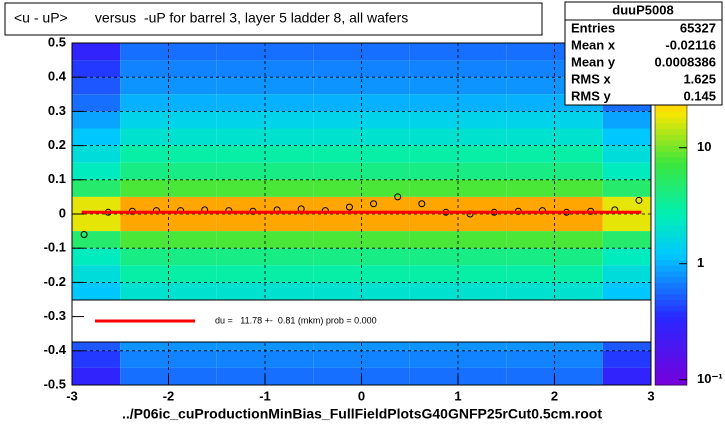  What do you see at coordinates (593, 27) in the screenshot?
I see `stats-name: Entries` at bounding box center [593, 27].